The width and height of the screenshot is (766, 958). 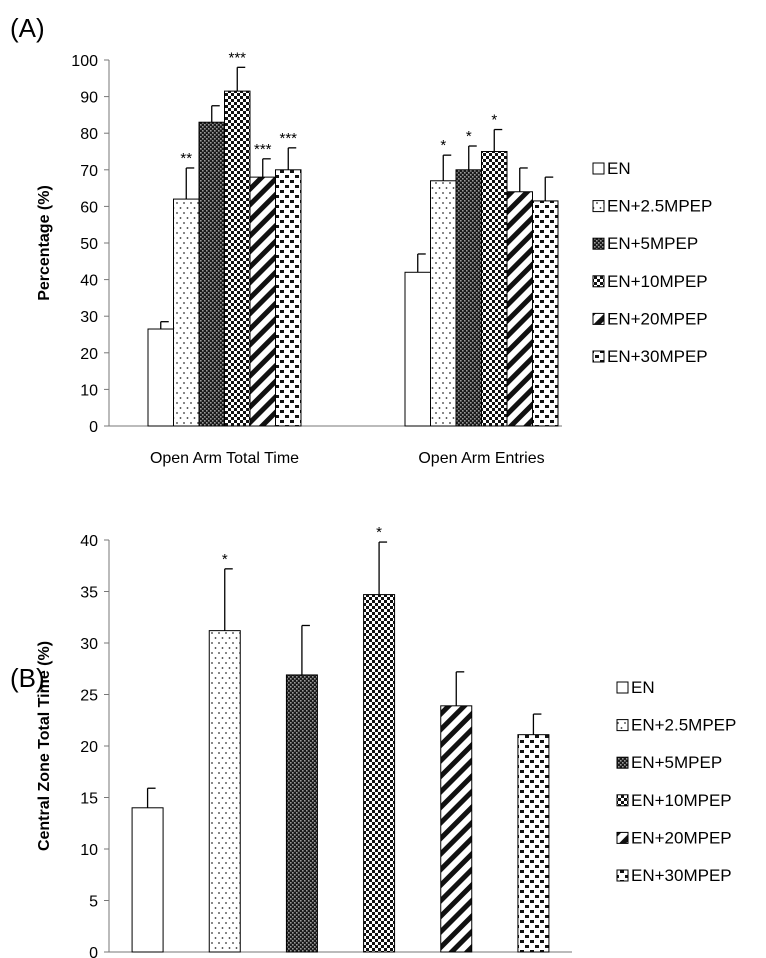 I want to click on panel-a-y-tick-label: 100, so click(x=84, y=61).